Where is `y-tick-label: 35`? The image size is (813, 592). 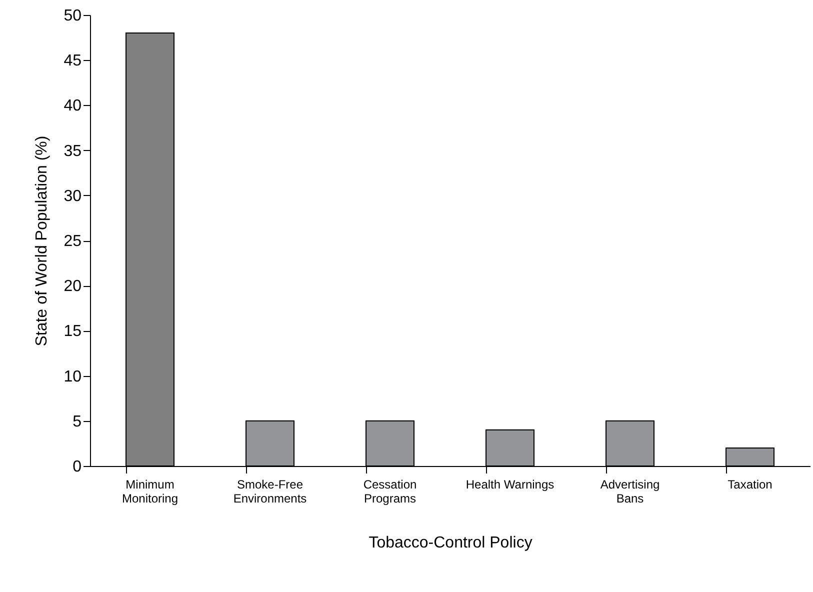 y-tick-label: 35 is located at coordinates (73, 151).